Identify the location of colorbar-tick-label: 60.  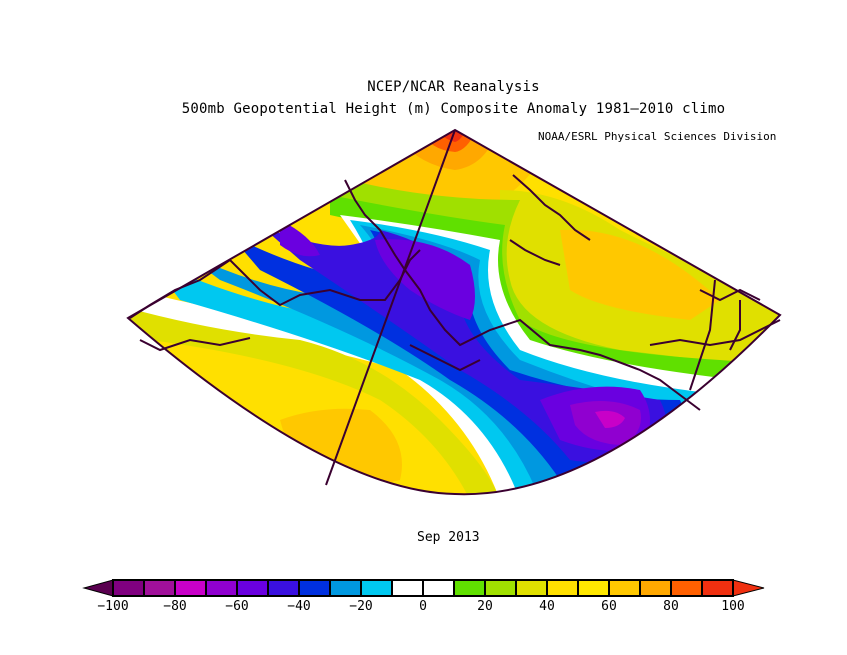
(609, 606).